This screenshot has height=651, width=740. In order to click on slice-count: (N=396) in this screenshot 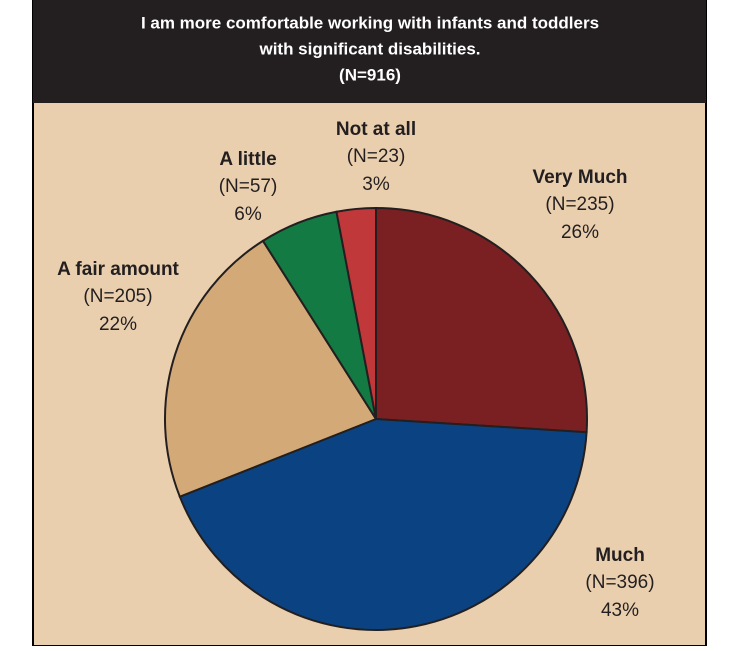, I will do `click(619, 582)`.